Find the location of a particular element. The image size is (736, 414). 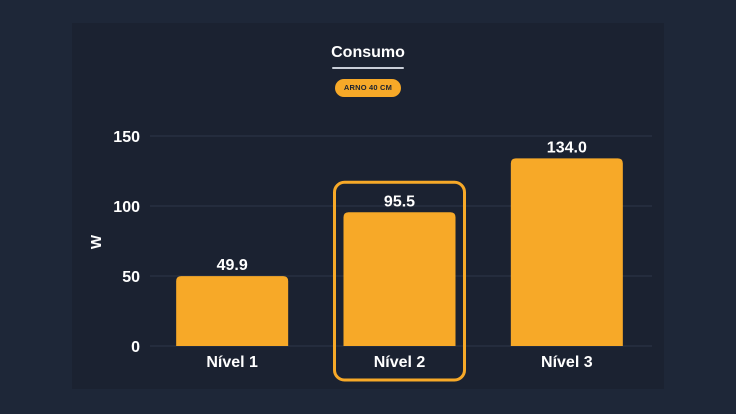

x-tick-label: Nível 3 is located at coordinates (567, 362).